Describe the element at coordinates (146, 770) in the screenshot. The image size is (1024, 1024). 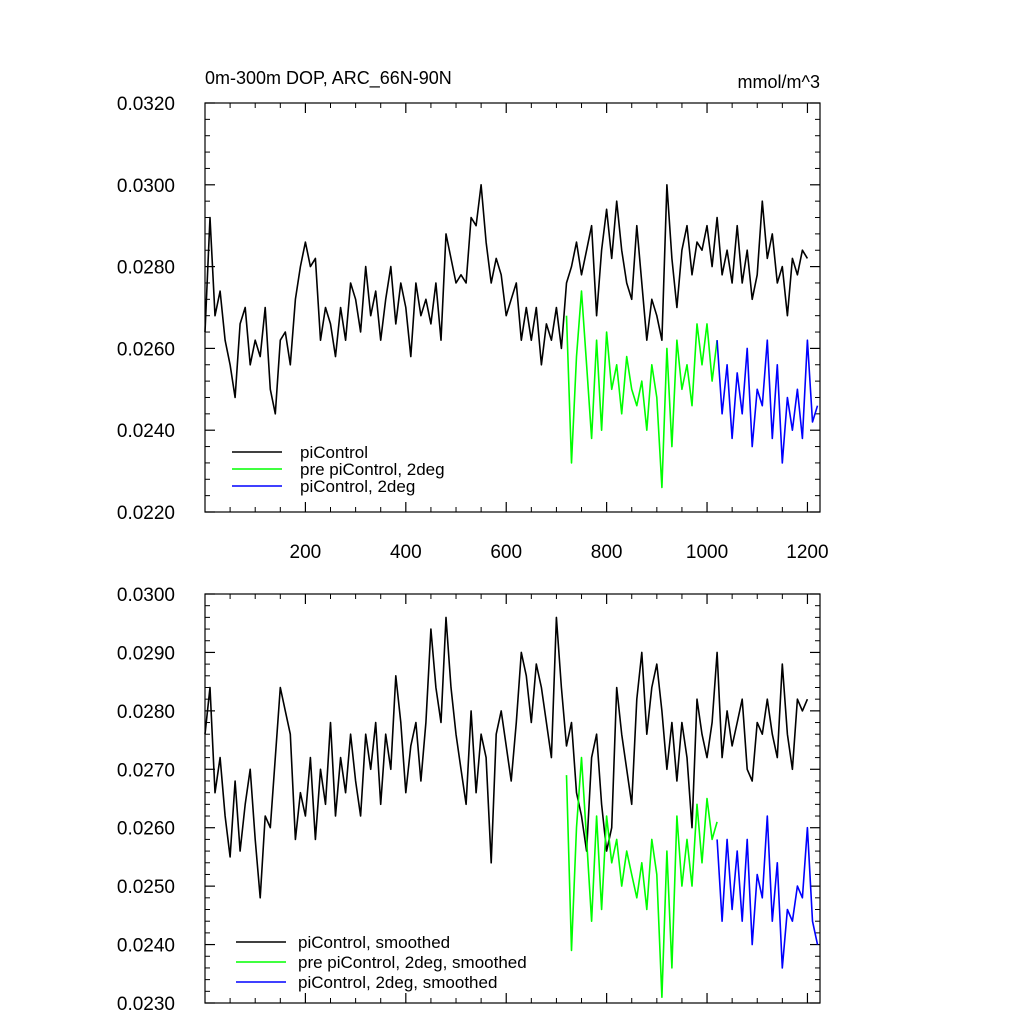
I see `y-tick-label: 0.0270` at that location.